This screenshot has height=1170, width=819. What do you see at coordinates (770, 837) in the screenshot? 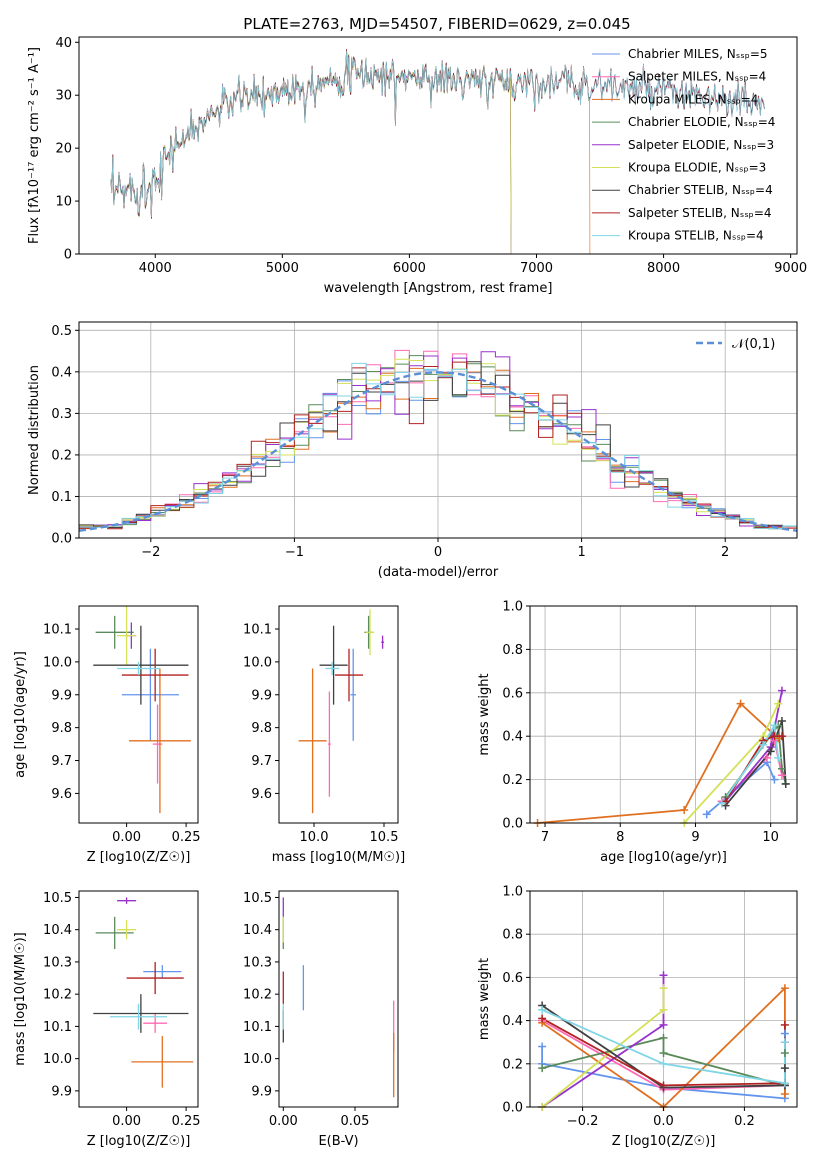
I see `x-tick-label: 10` at bounding box center [770, 837].